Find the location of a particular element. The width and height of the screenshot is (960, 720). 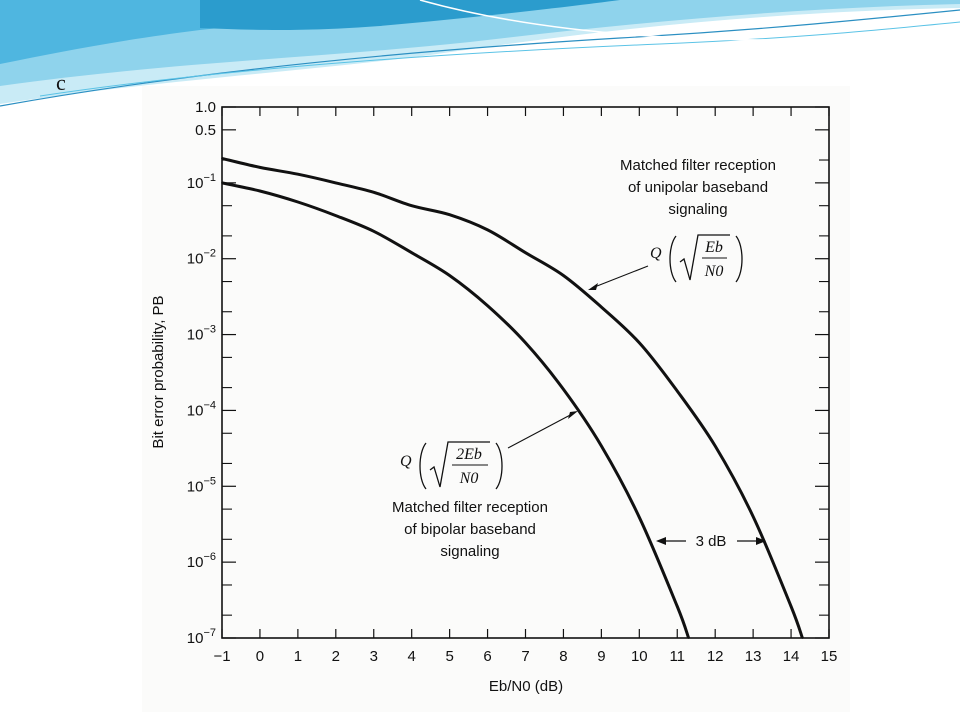

unipolar-denominator: N0 is located at coordinates (714, 271).